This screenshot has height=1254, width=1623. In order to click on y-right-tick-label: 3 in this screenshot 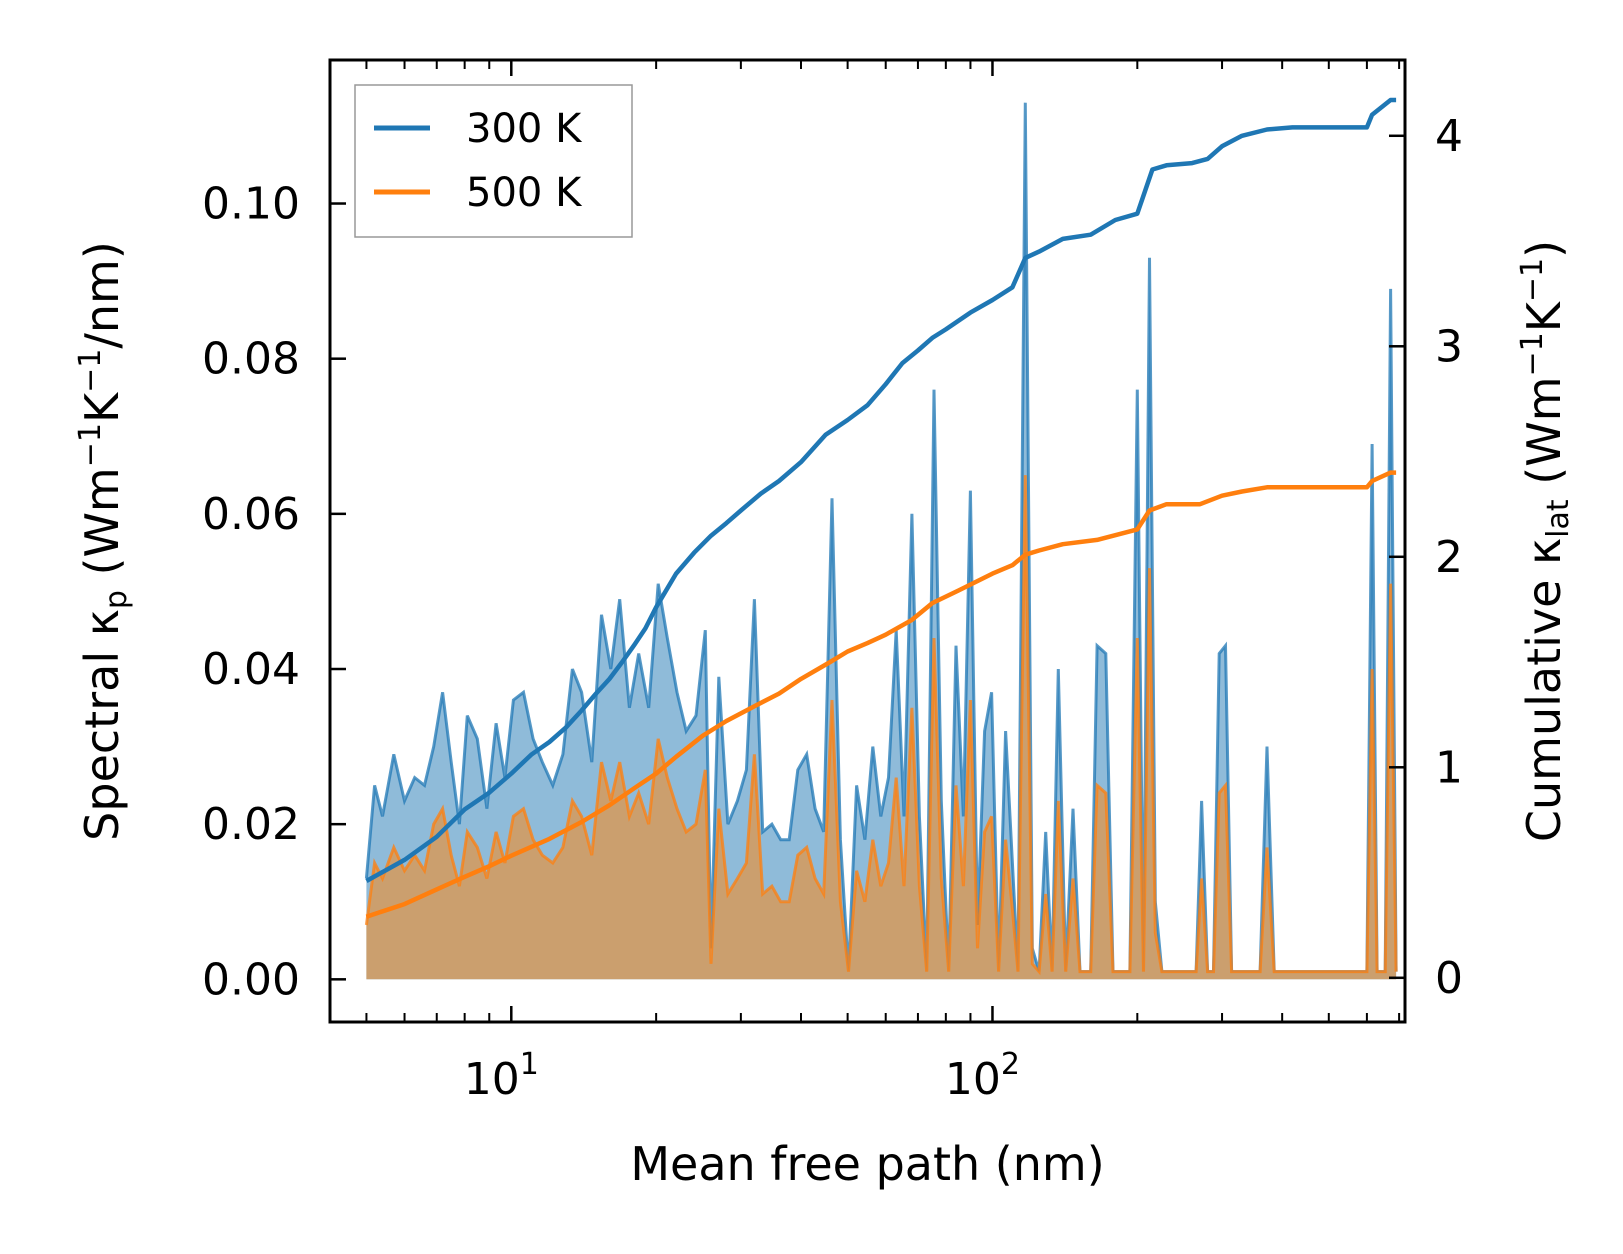, I will do `click(1449, 346)`.